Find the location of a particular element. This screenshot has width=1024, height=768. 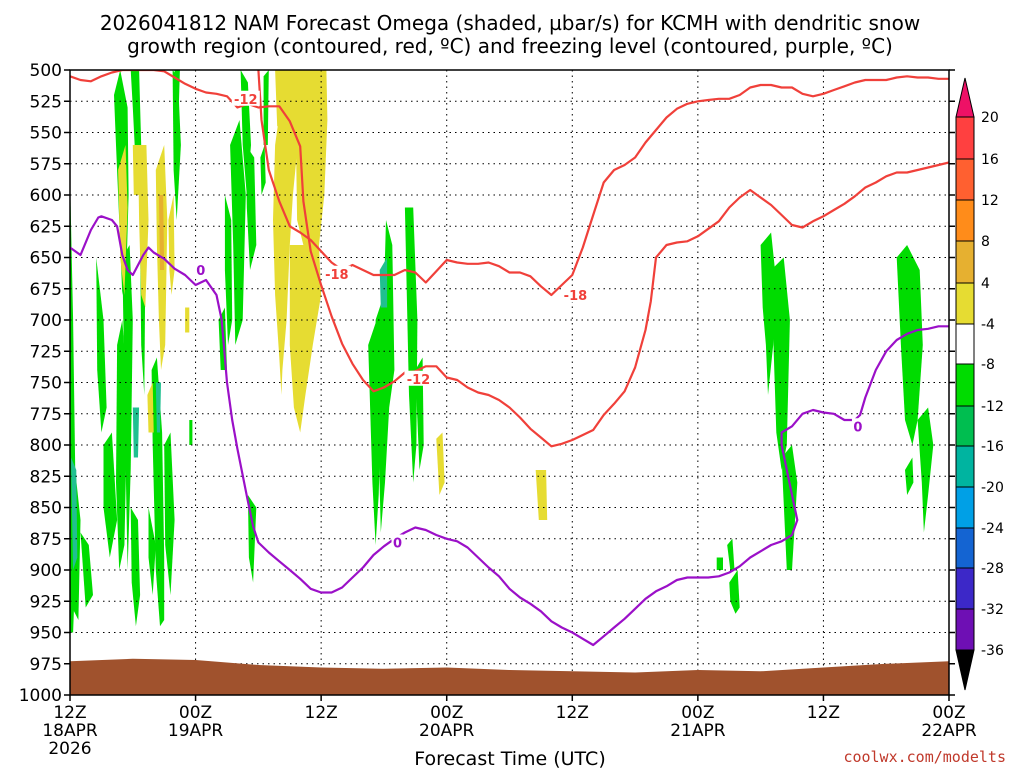

y-tick-label: 600 is located at coordinates (46, 196).